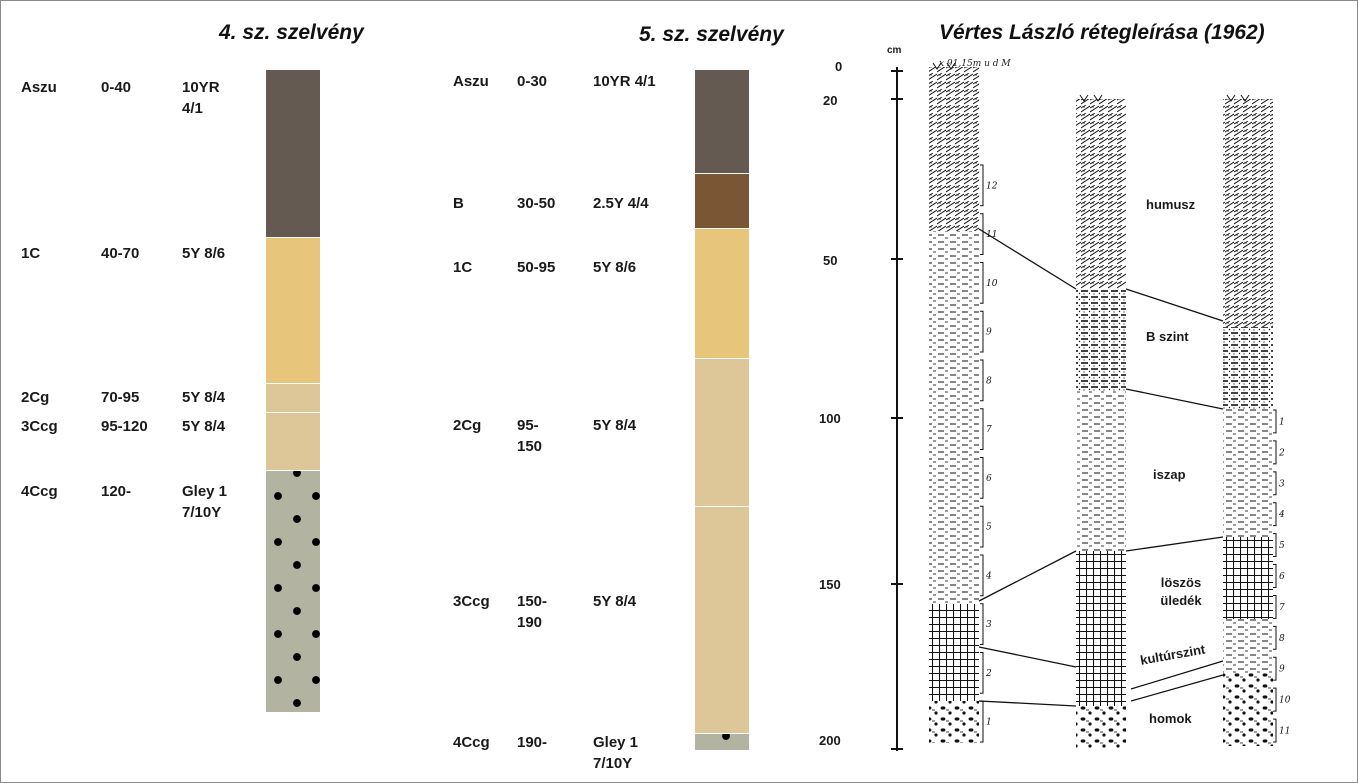  What do you see at coordinates (615, 601) in the screenshot?
I see `p5-munsell-3ccg: 5Y 8/4` at bounding box center [615, 601].